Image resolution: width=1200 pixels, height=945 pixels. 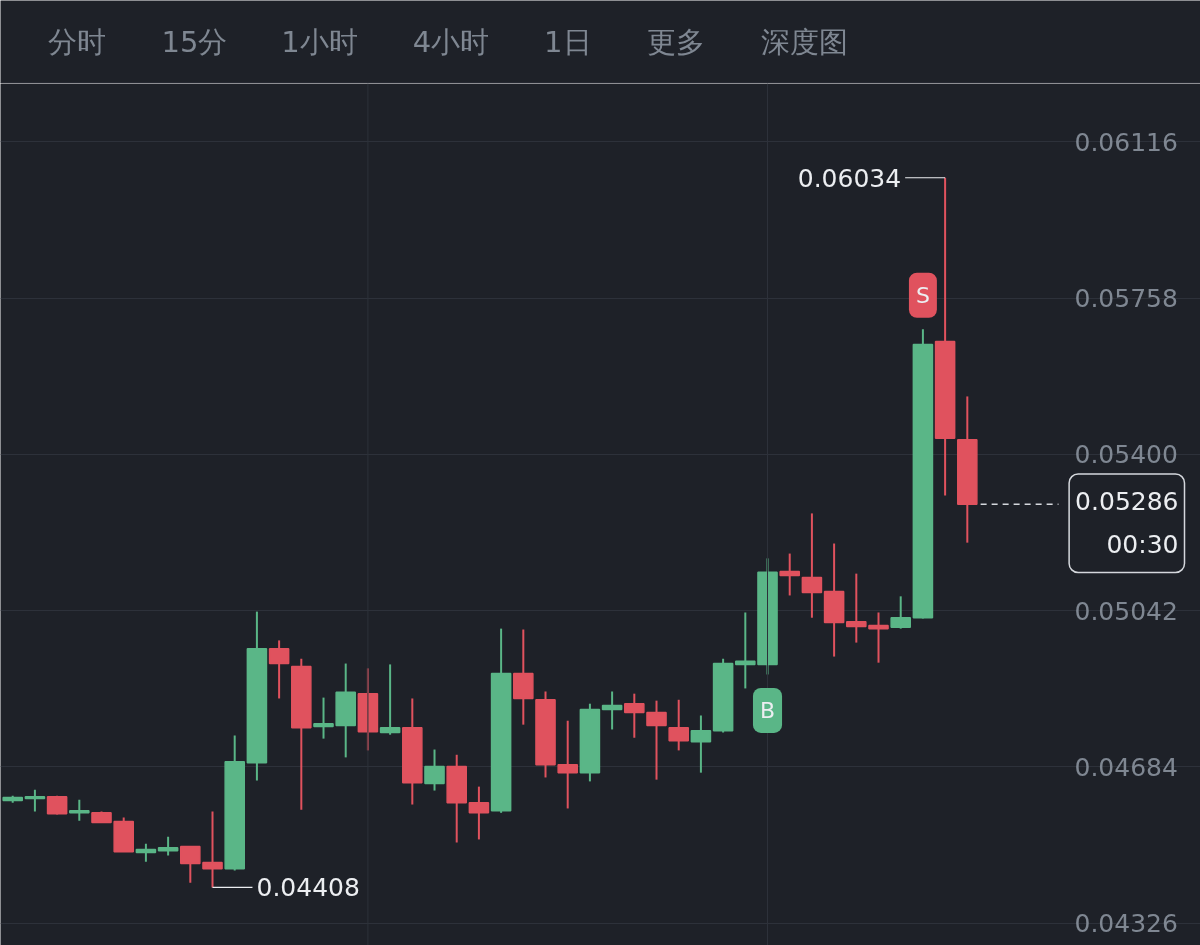 What do you see at coordinates (922, 295) in the screenshot?
I see `annotation: S` at bounding box center [922, 295].